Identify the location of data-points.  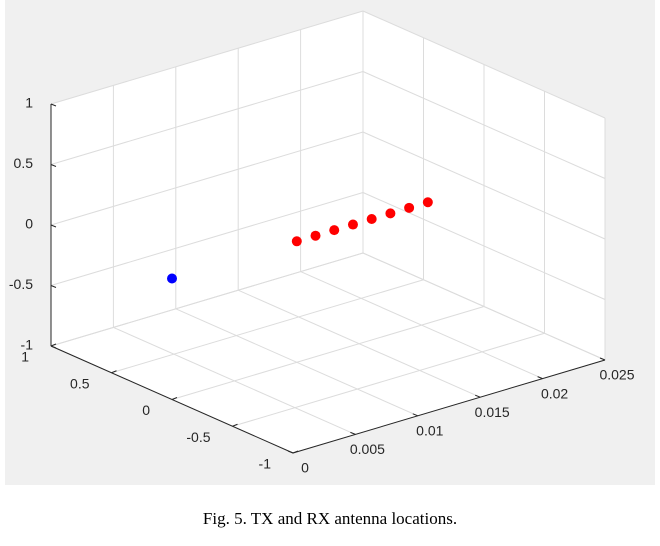
(300, 240).